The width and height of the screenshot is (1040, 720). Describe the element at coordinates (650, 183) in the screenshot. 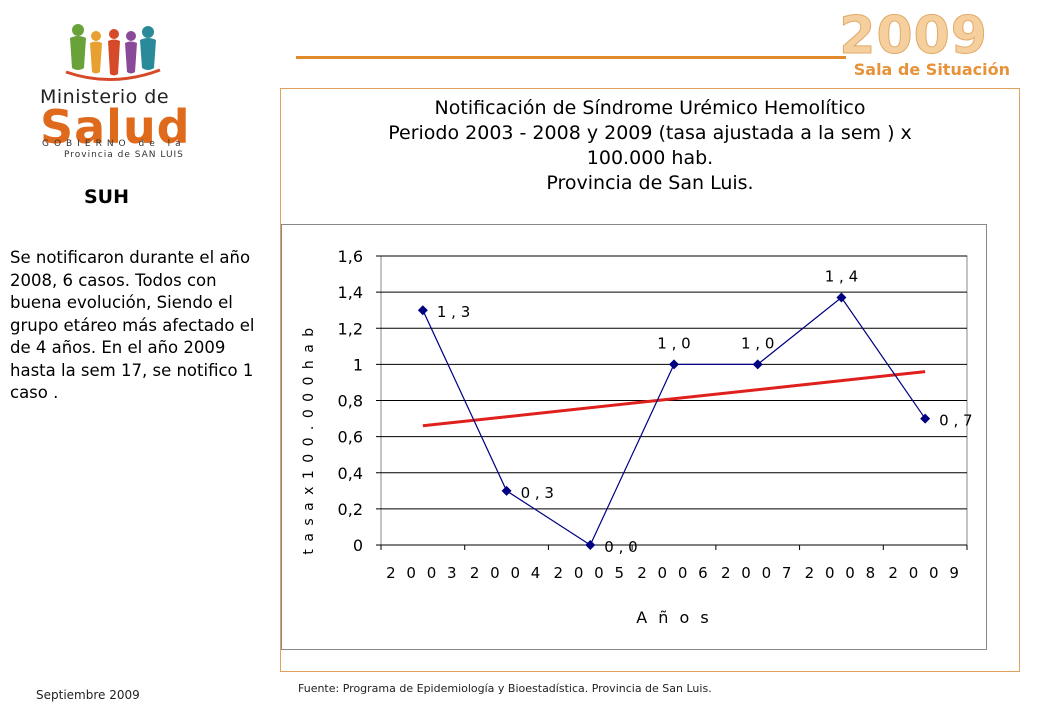

I see `chart-title-line: Provincia de San Luis.` at that location.